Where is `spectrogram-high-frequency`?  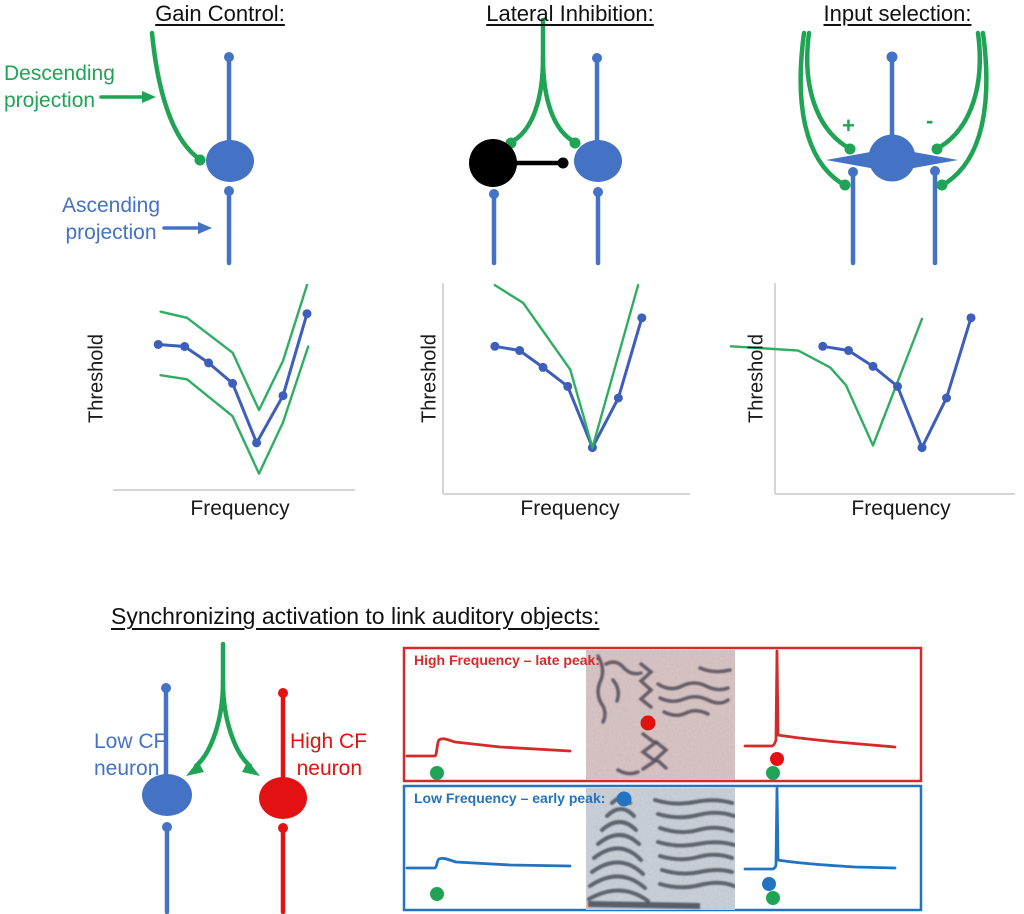
spectrogram-high-frequency is located at coordinates (660, 715).